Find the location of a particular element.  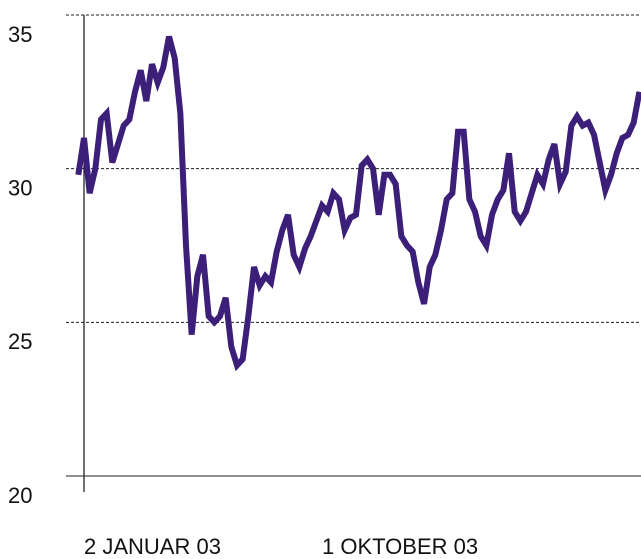

y-tick-label: 35 is located at coordinates (20, 34).